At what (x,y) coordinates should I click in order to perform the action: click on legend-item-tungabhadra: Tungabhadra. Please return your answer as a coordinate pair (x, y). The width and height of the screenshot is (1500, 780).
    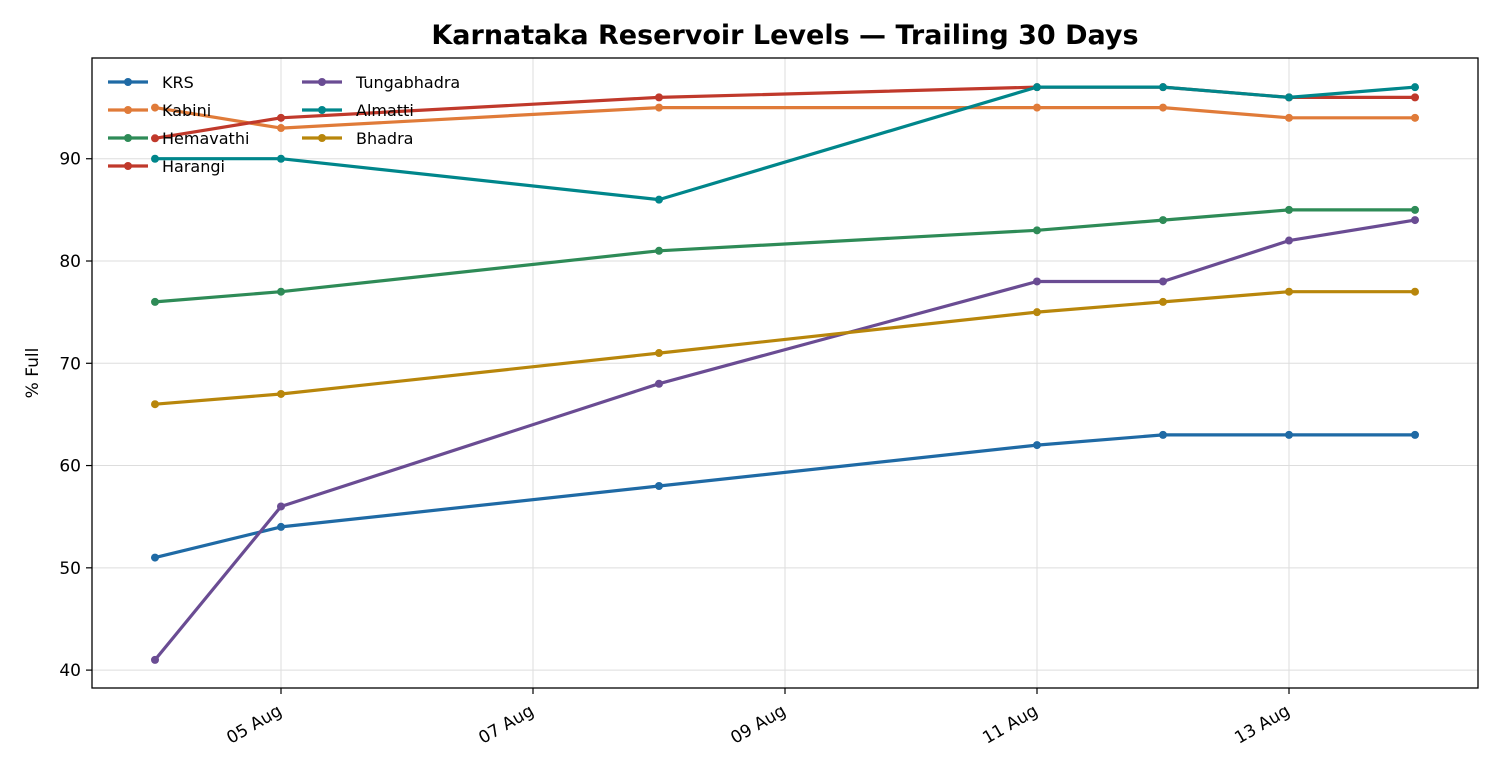
    Looking at the image, I should click on (381, 82).